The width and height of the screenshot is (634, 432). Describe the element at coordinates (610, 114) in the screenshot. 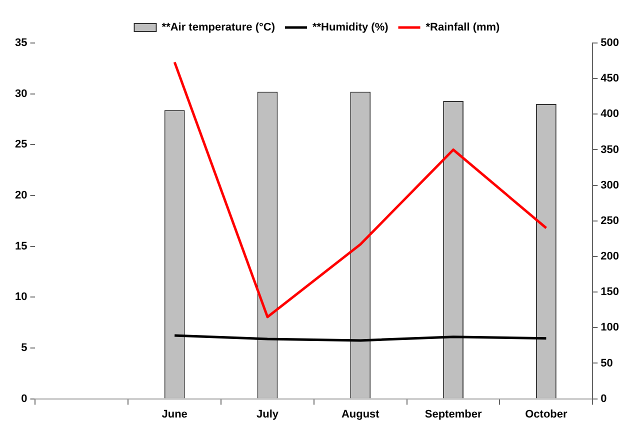

I see `y2-tick-label: 400` at that location.